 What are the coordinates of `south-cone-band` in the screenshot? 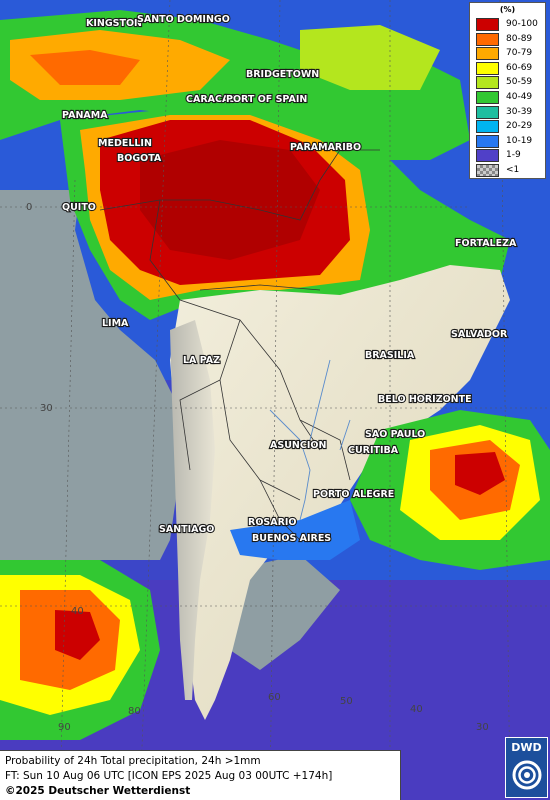 It's located at (295, 530).